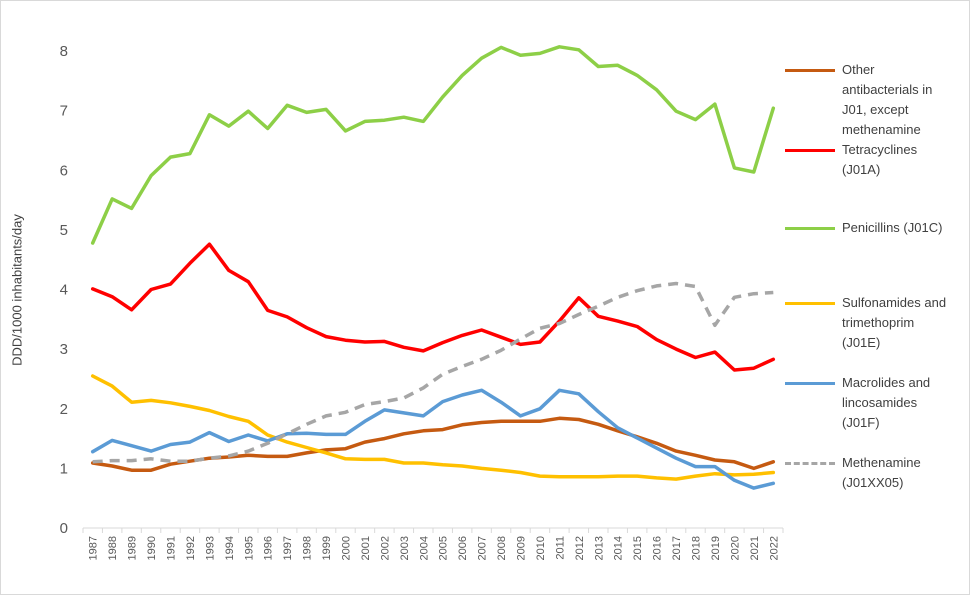 The height and width of the screenshot is (595, 970). Describe the element at coordinates (881, 472) in the screenshot. I see `legend-label: Methenamine (J01XX05)` at that location.